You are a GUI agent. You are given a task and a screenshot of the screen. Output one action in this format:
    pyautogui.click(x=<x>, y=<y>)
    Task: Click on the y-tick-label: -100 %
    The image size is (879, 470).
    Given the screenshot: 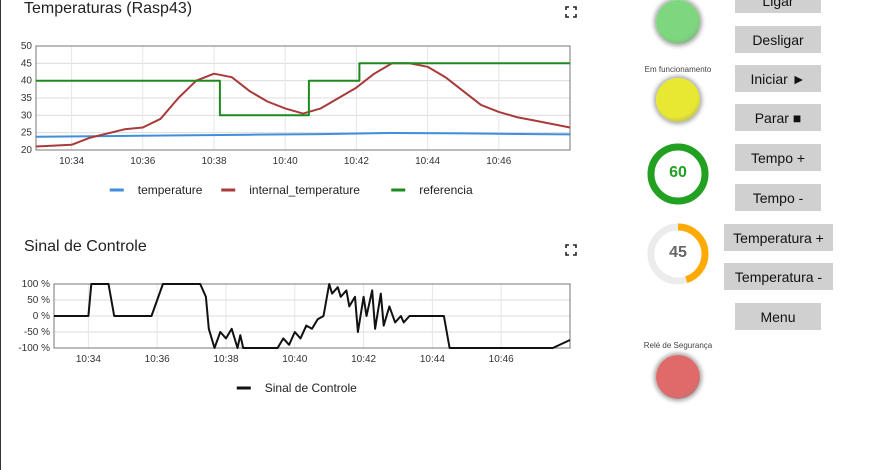 What is the action you would take?
    pyautogui.click(x=34, y=348)
    